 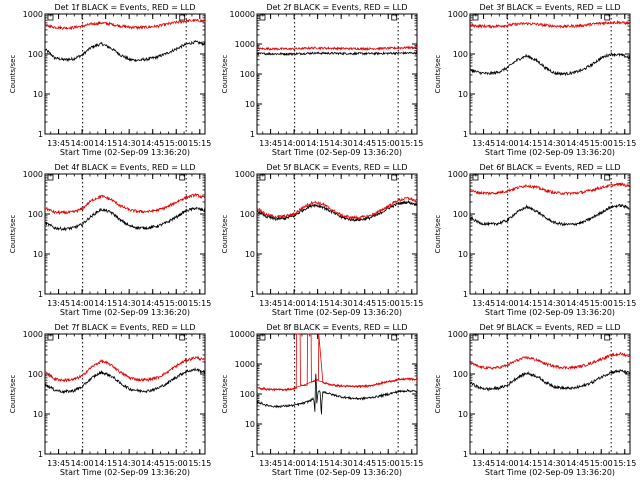 What do you see at coordinates (549, 327) in the screenshot?
I see `chart-title: Det 9f BLACK = Events, RED = LLD` at bounding box center [549, 327].